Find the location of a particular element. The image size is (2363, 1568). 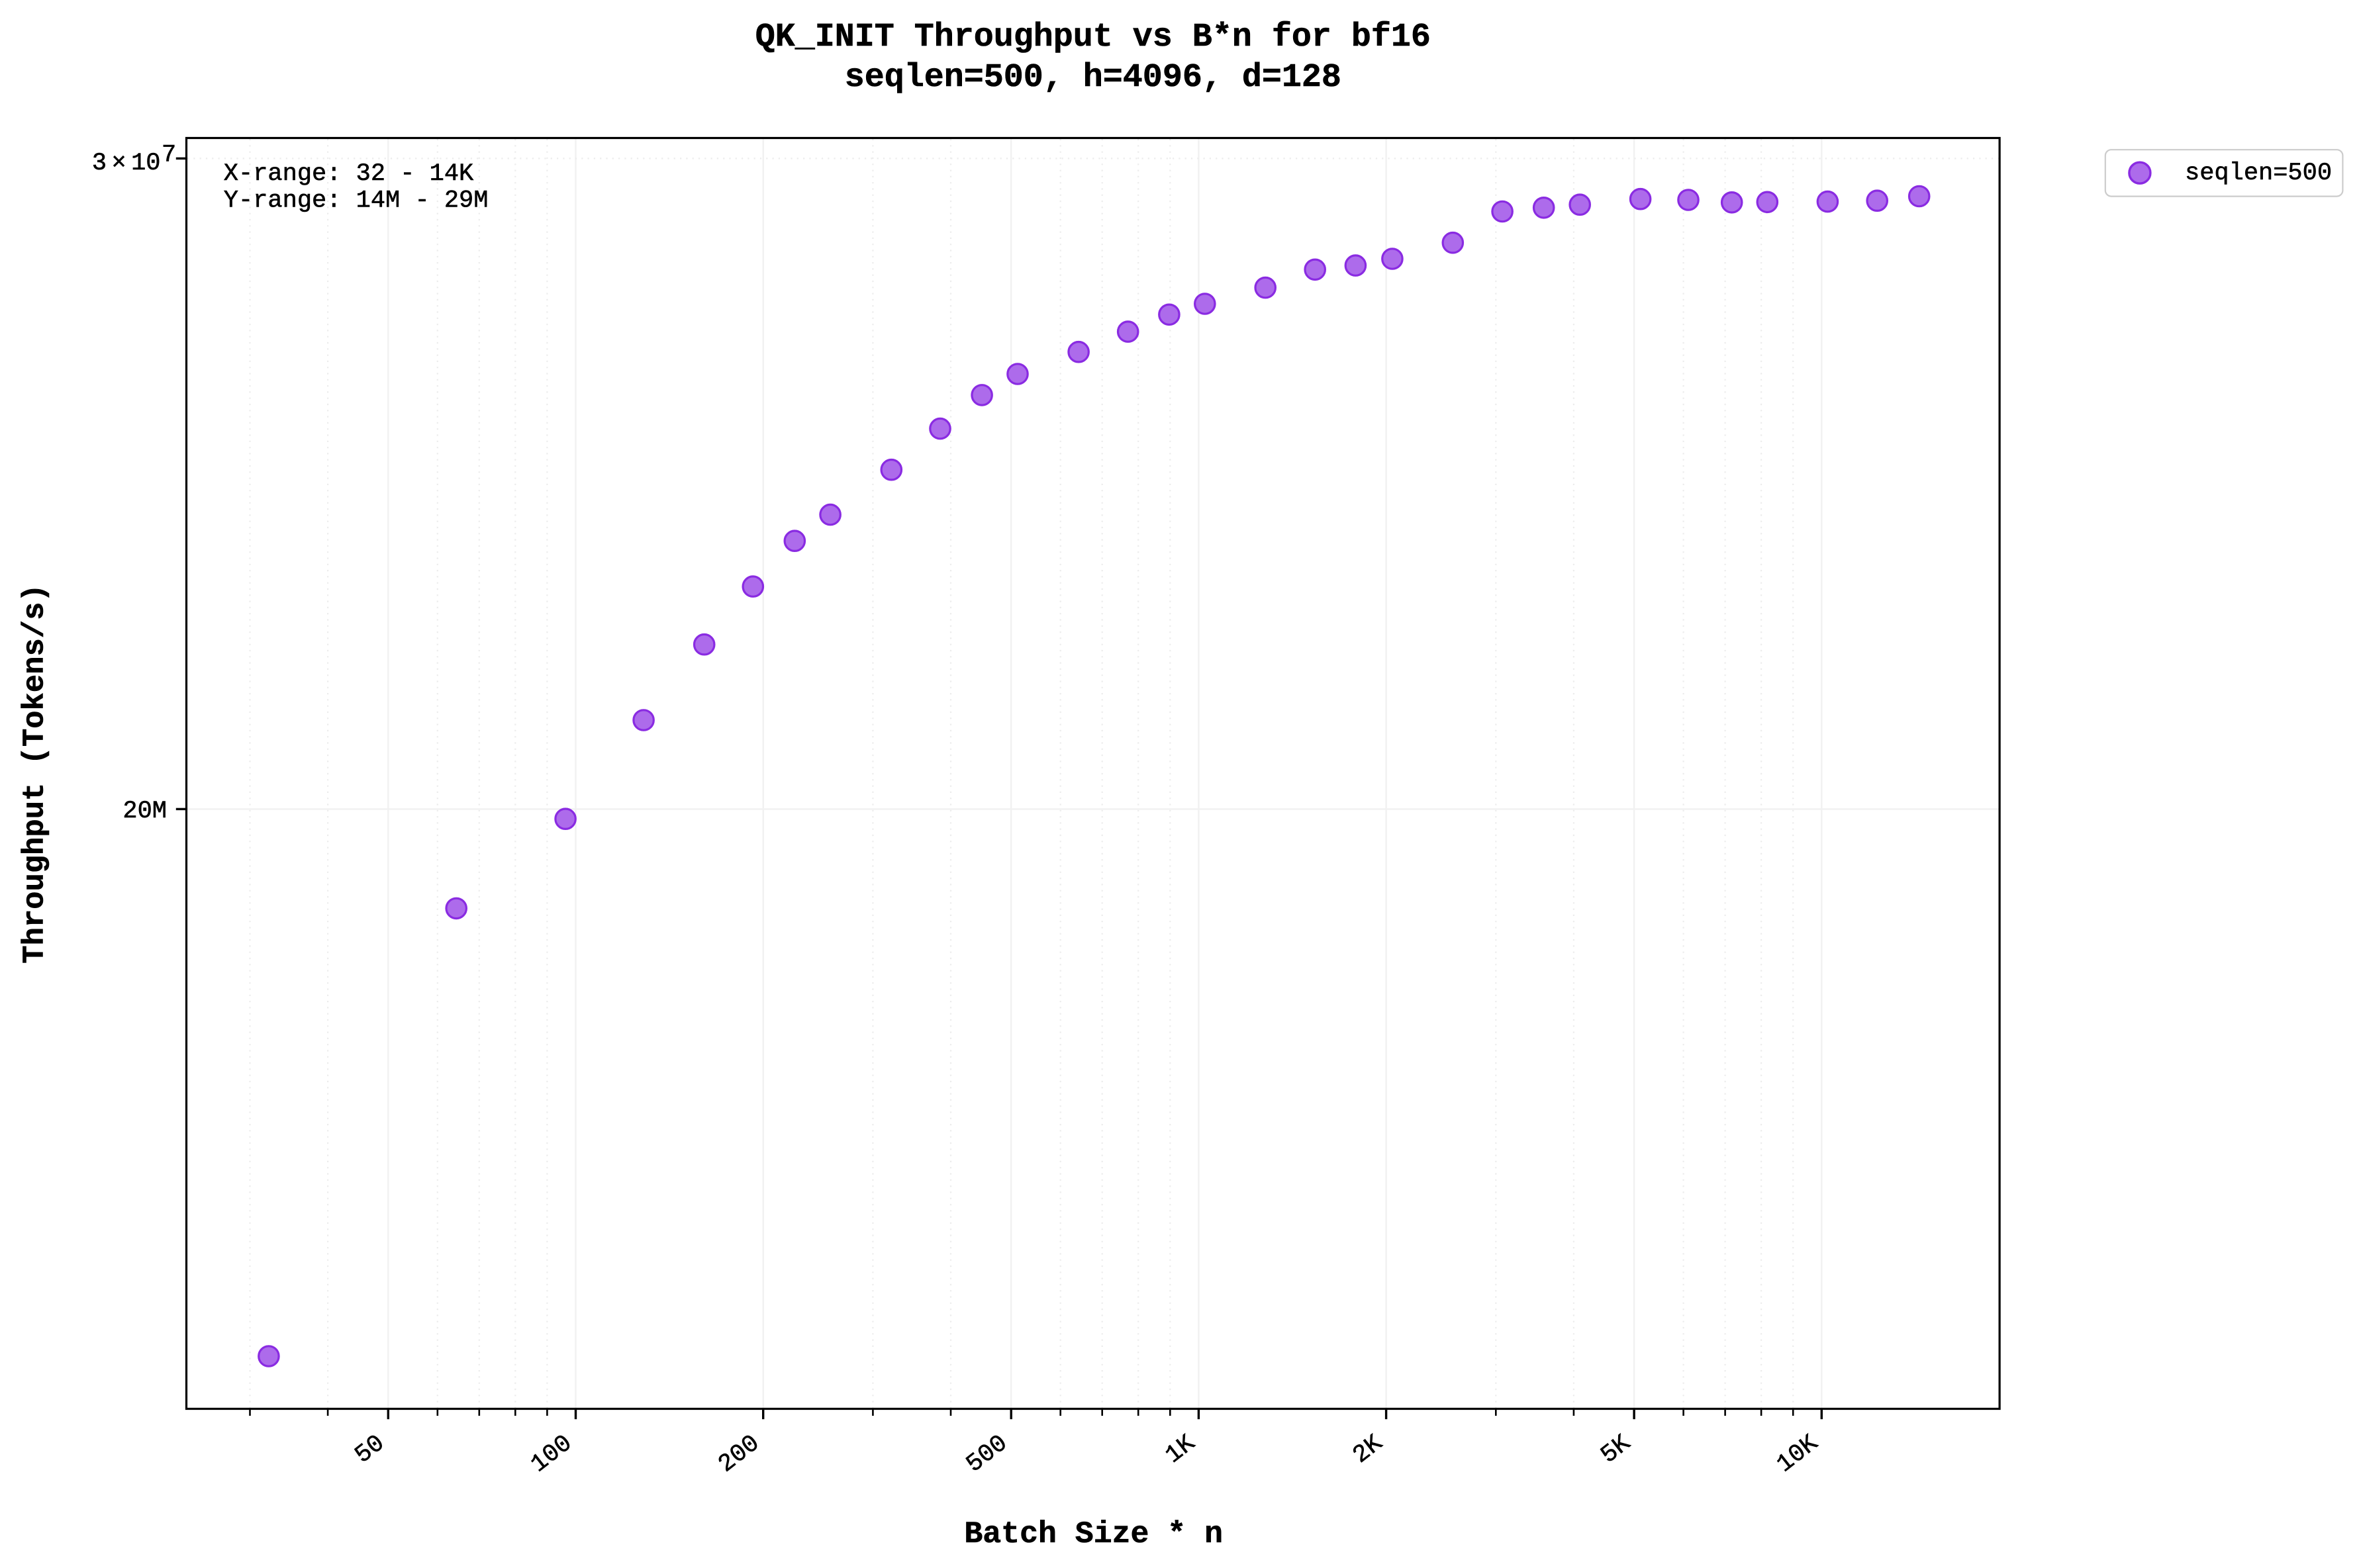

svg-text: Batch Size * n is located at coordinates (1093, 1533).